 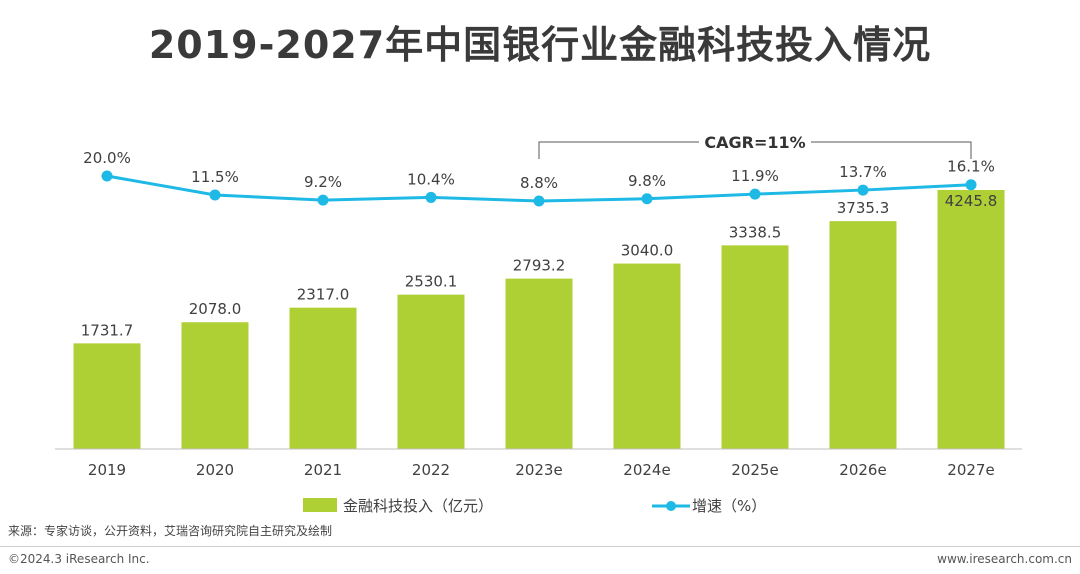 I want to click on footer-divider, so click(x=540, y=546).